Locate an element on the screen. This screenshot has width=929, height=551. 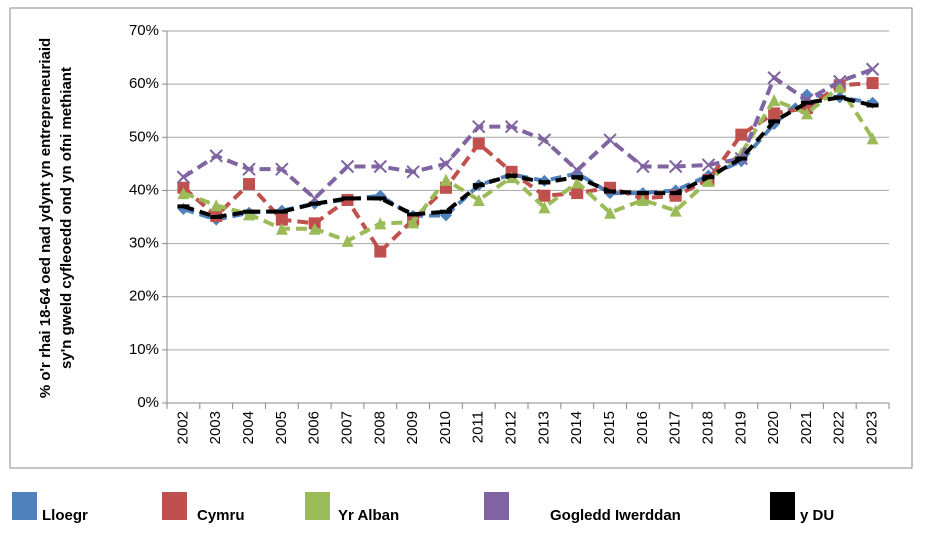
x-tick-label: 2012 is located at coordinates (511, 427).